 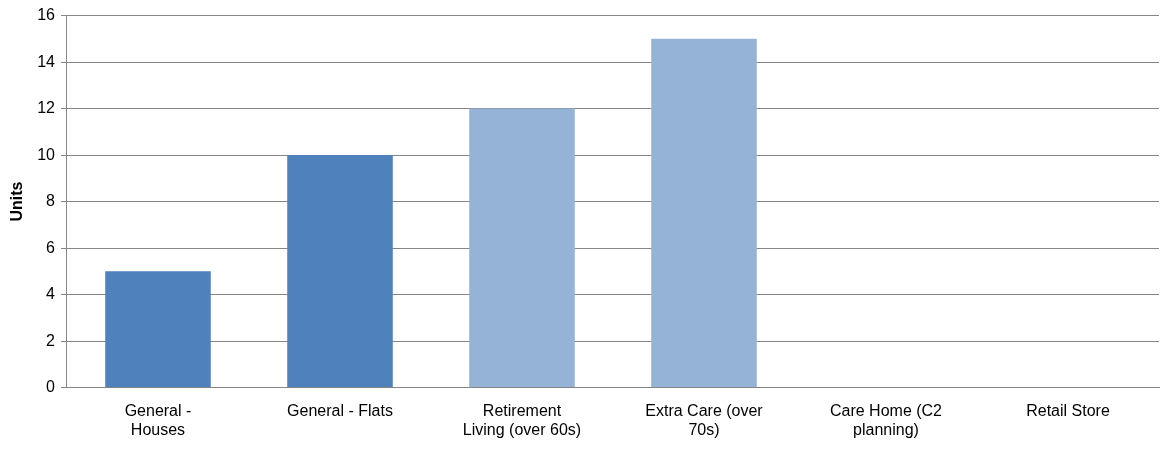 I want to click on x-tick-label: General - Houses, so click(x=158, y=419).